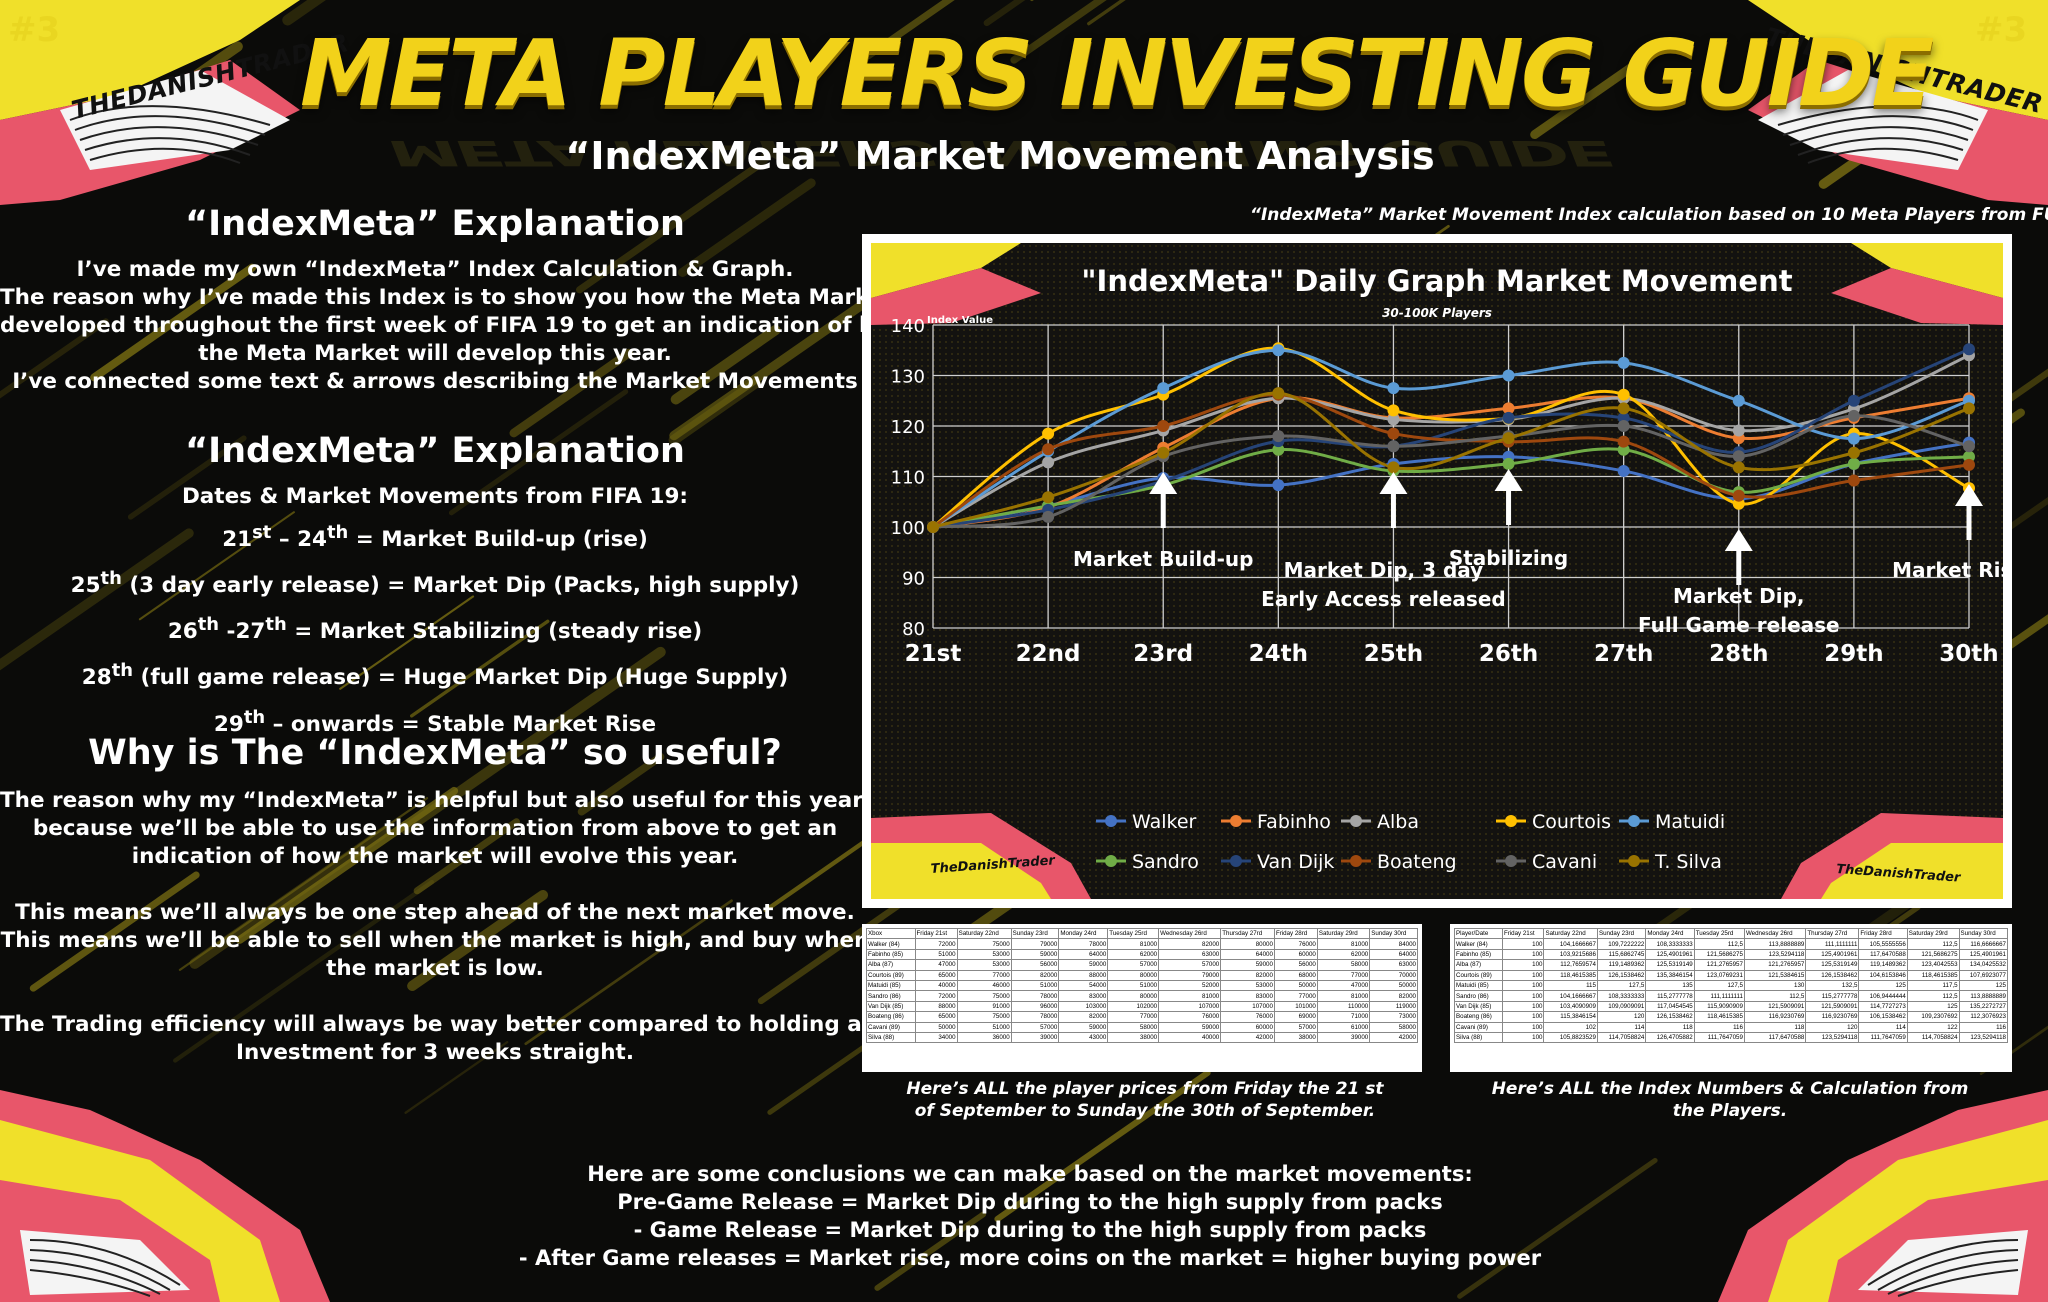 This screenshot has height=1302, width=2048. Describe the element at coordinates (1133, 1017) in the screenshot. I see `price-table-cell: 77000` at that location.